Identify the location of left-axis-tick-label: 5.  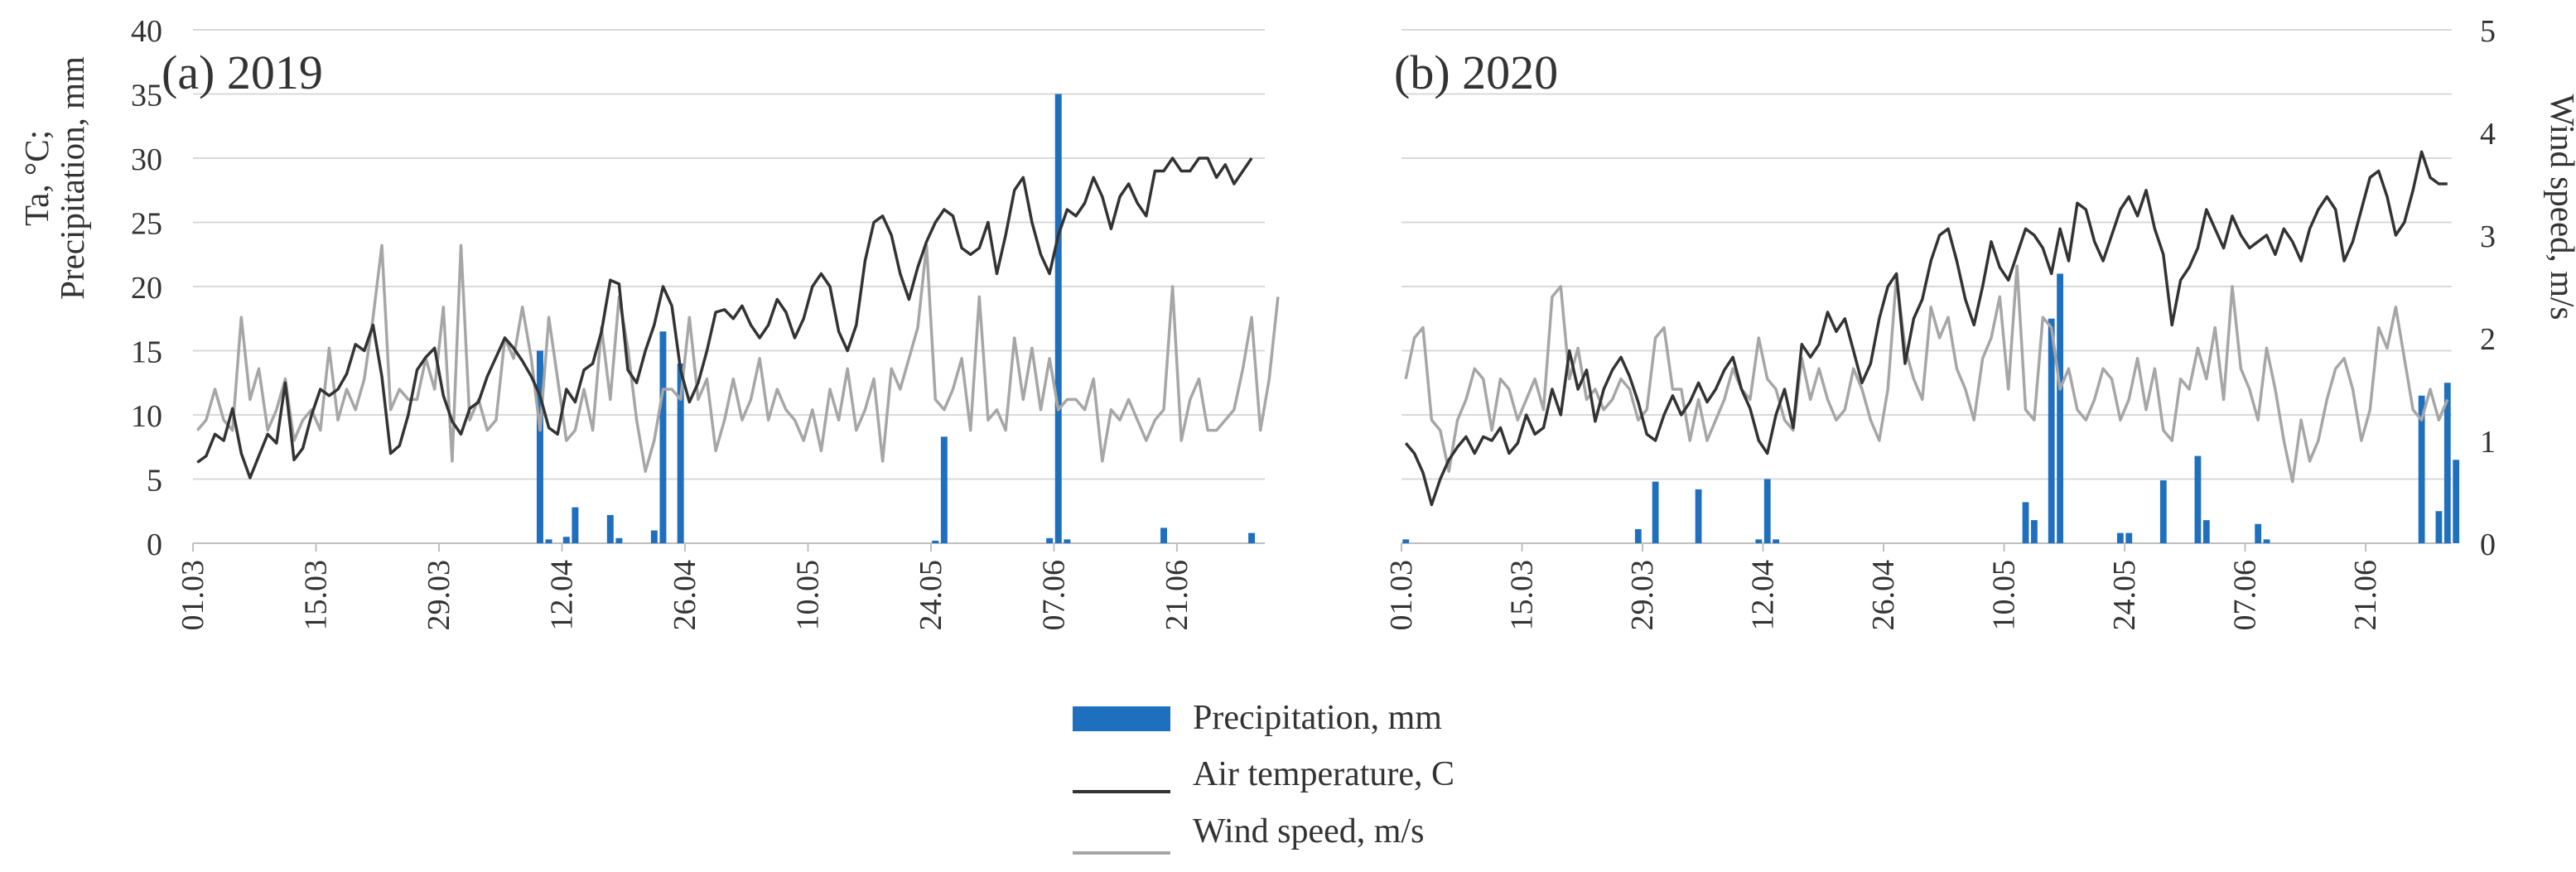
(154, 482).